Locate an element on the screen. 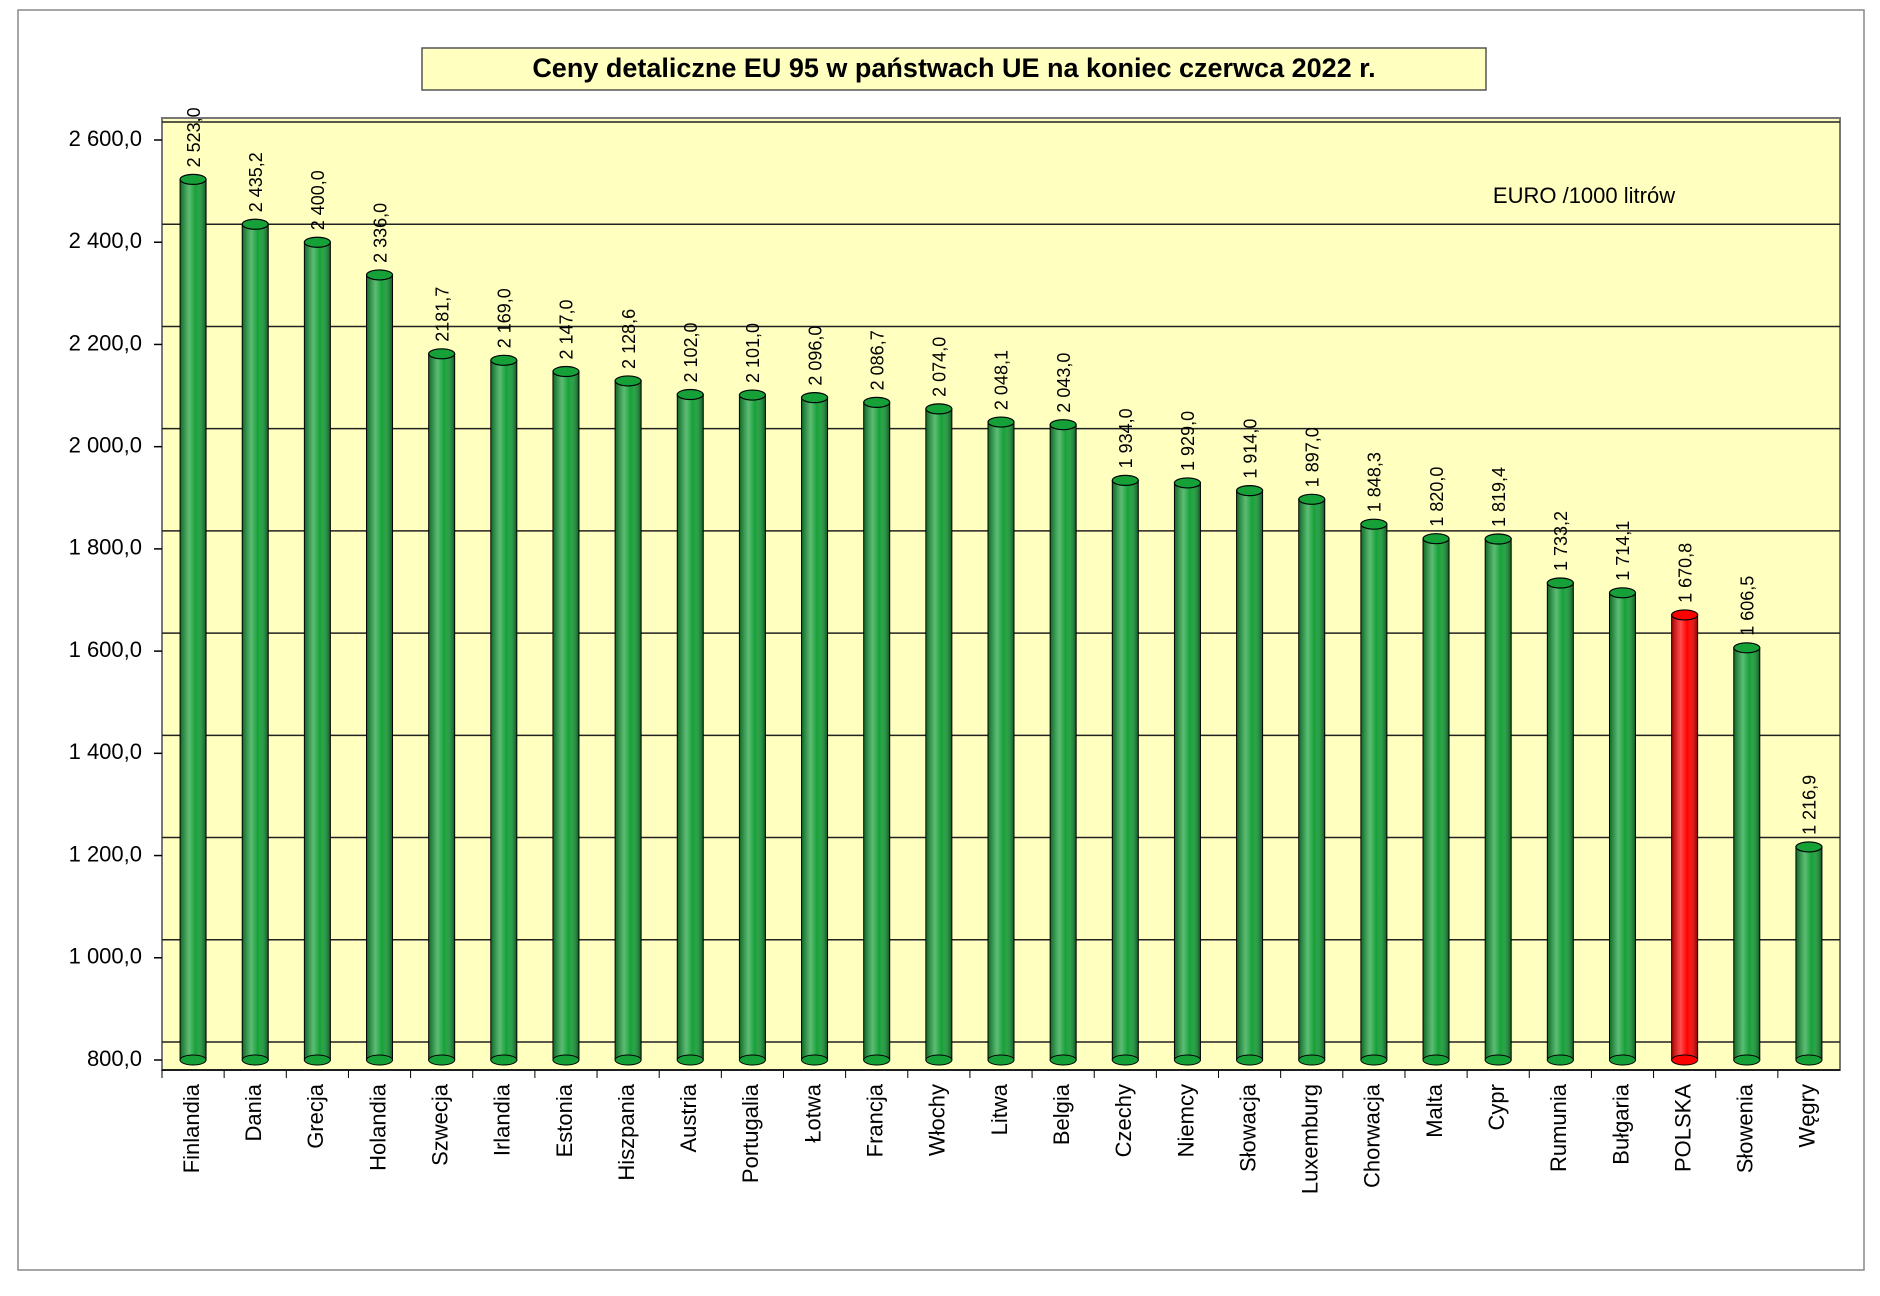 The height and width of the screenshot is (1296, 1880). value-label: 1 934,0 is located at coordinates (1126, 438).